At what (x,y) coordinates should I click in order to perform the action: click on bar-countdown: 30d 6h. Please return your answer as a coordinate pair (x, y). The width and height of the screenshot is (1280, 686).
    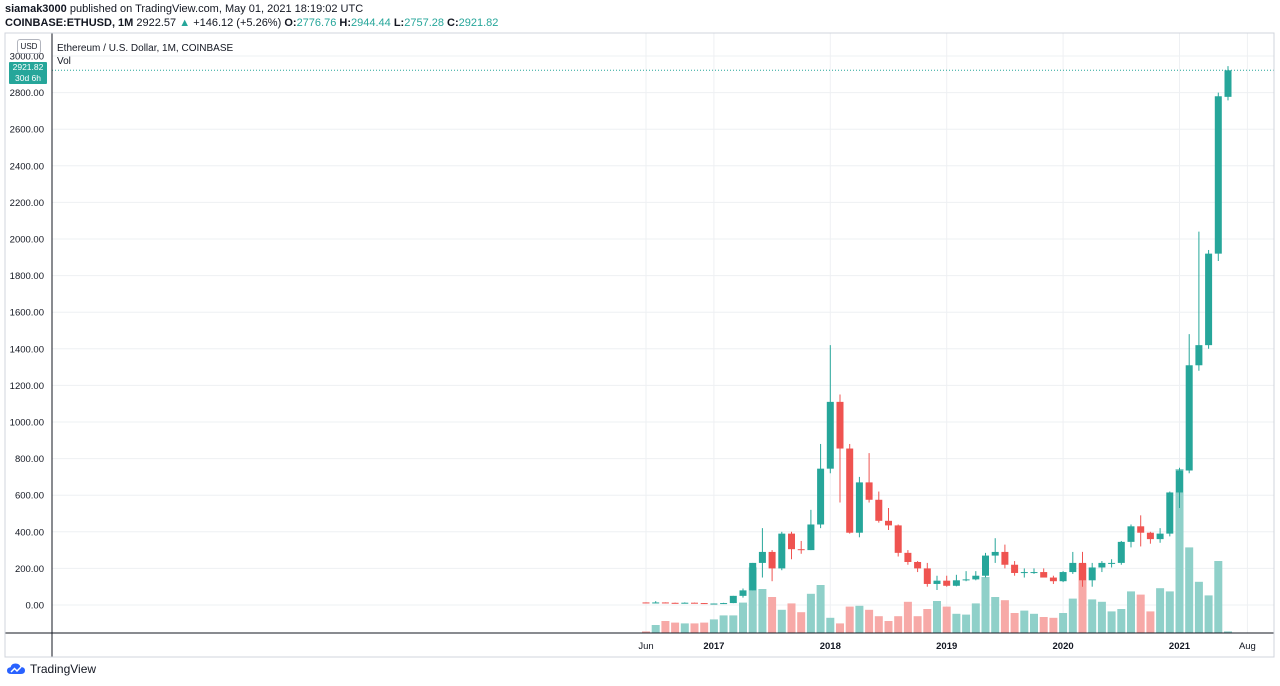
    Looking at the image, I should click on (28, 78).